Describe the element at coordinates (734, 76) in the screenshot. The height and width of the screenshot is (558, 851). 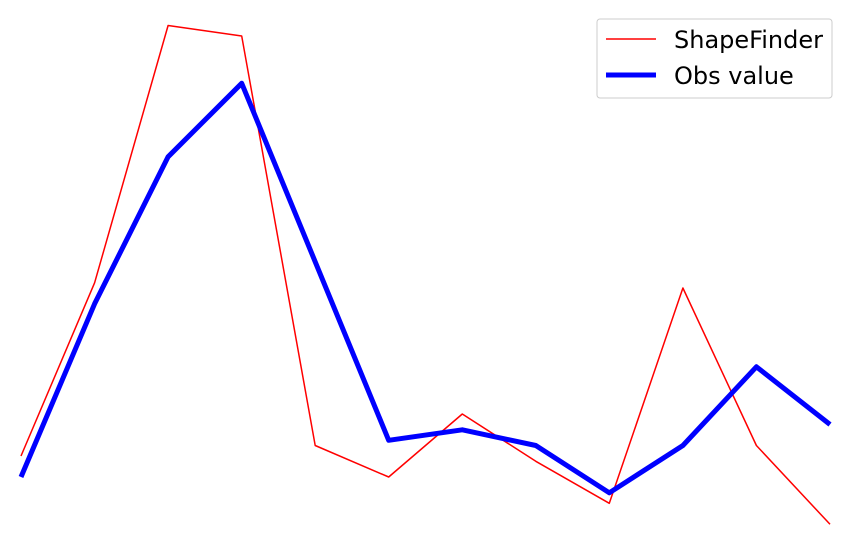
I see `legend-label-obs-value: Obs value` at that location.